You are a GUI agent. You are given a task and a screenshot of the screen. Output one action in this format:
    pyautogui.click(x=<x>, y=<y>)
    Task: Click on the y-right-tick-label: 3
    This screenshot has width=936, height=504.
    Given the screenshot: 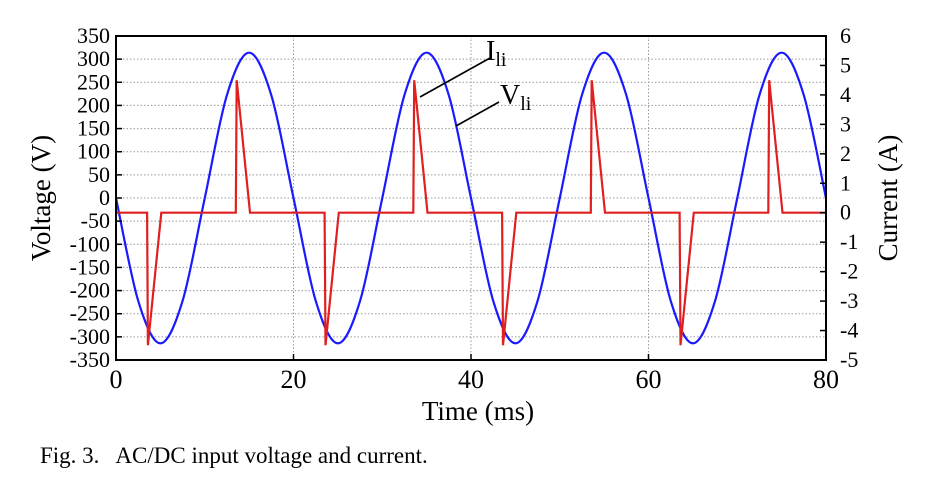 What is the action you would take?
    pyautogui.click(x=845, y=123)
    